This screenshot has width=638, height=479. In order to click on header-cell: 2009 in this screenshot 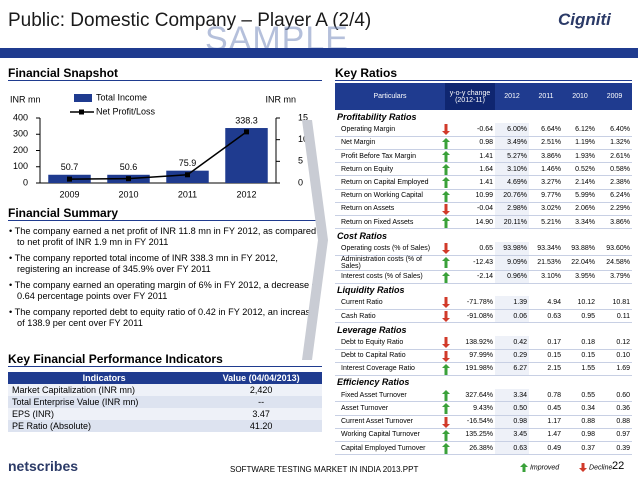, I will do `click(614, 96)`.